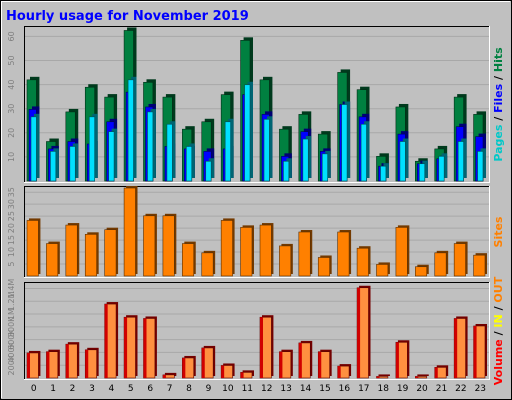  I want to click on x-tick-label: 19, so click(403, 389).